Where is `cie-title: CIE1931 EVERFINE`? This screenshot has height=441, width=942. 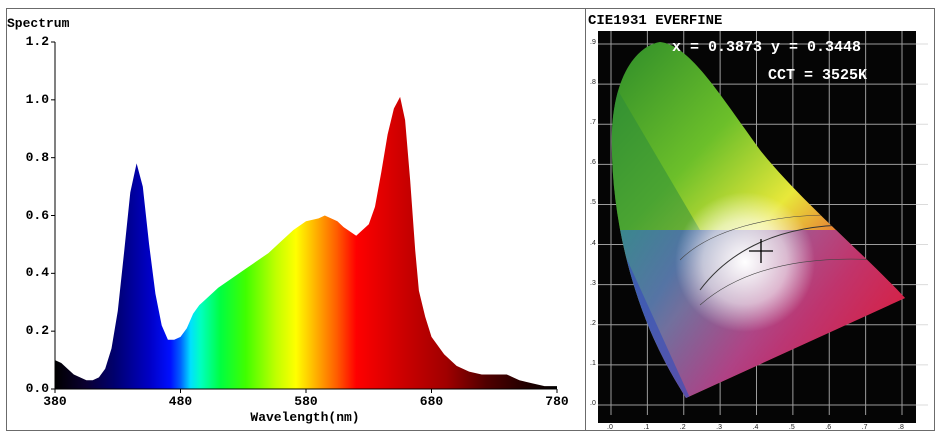 cie-title: CIE1931 EVERFINE is located at coordinates (655, 21).